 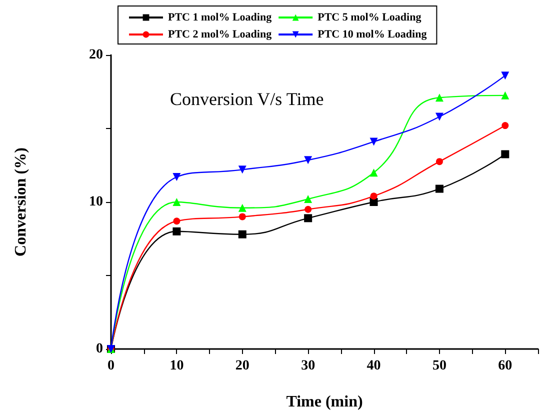 What do you see at coordinates (373, 366) in the screenshot?
I see `x-tick-label: 40` at bounding box center [373, 366].